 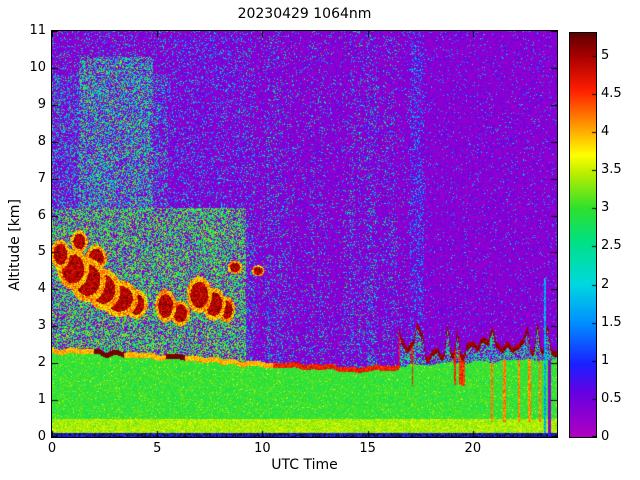 What do you see at coordinates (41, 363) in the screenshot?
I see `y-tick-label: 2` at bounding box center [41, 363].